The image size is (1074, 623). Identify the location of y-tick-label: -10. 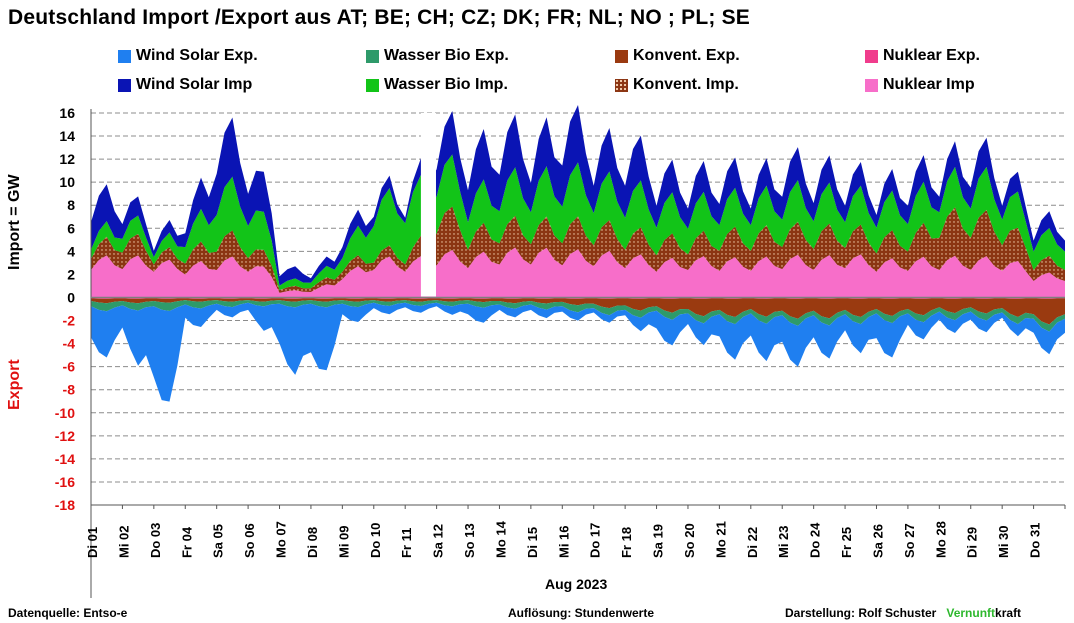
(65, 413).